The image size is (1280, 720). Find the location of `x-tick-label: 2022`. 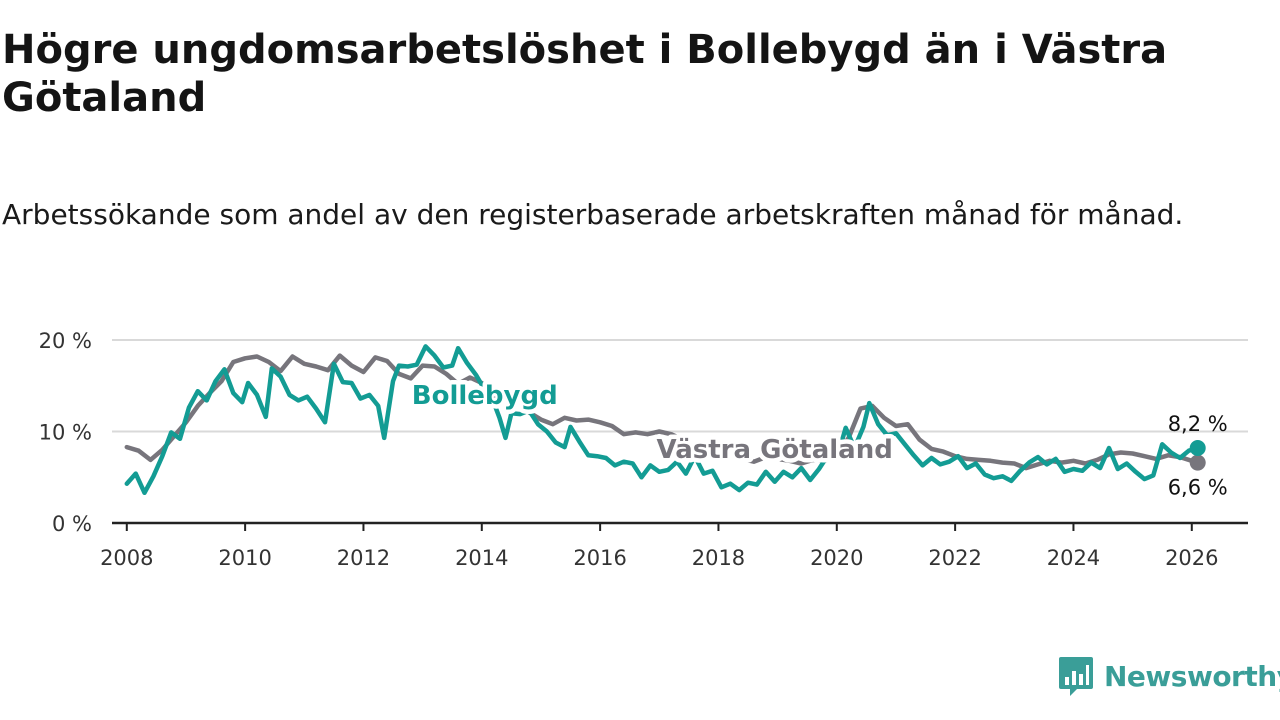

x-tick-label: 2022 is located at coordinates (954, 558).